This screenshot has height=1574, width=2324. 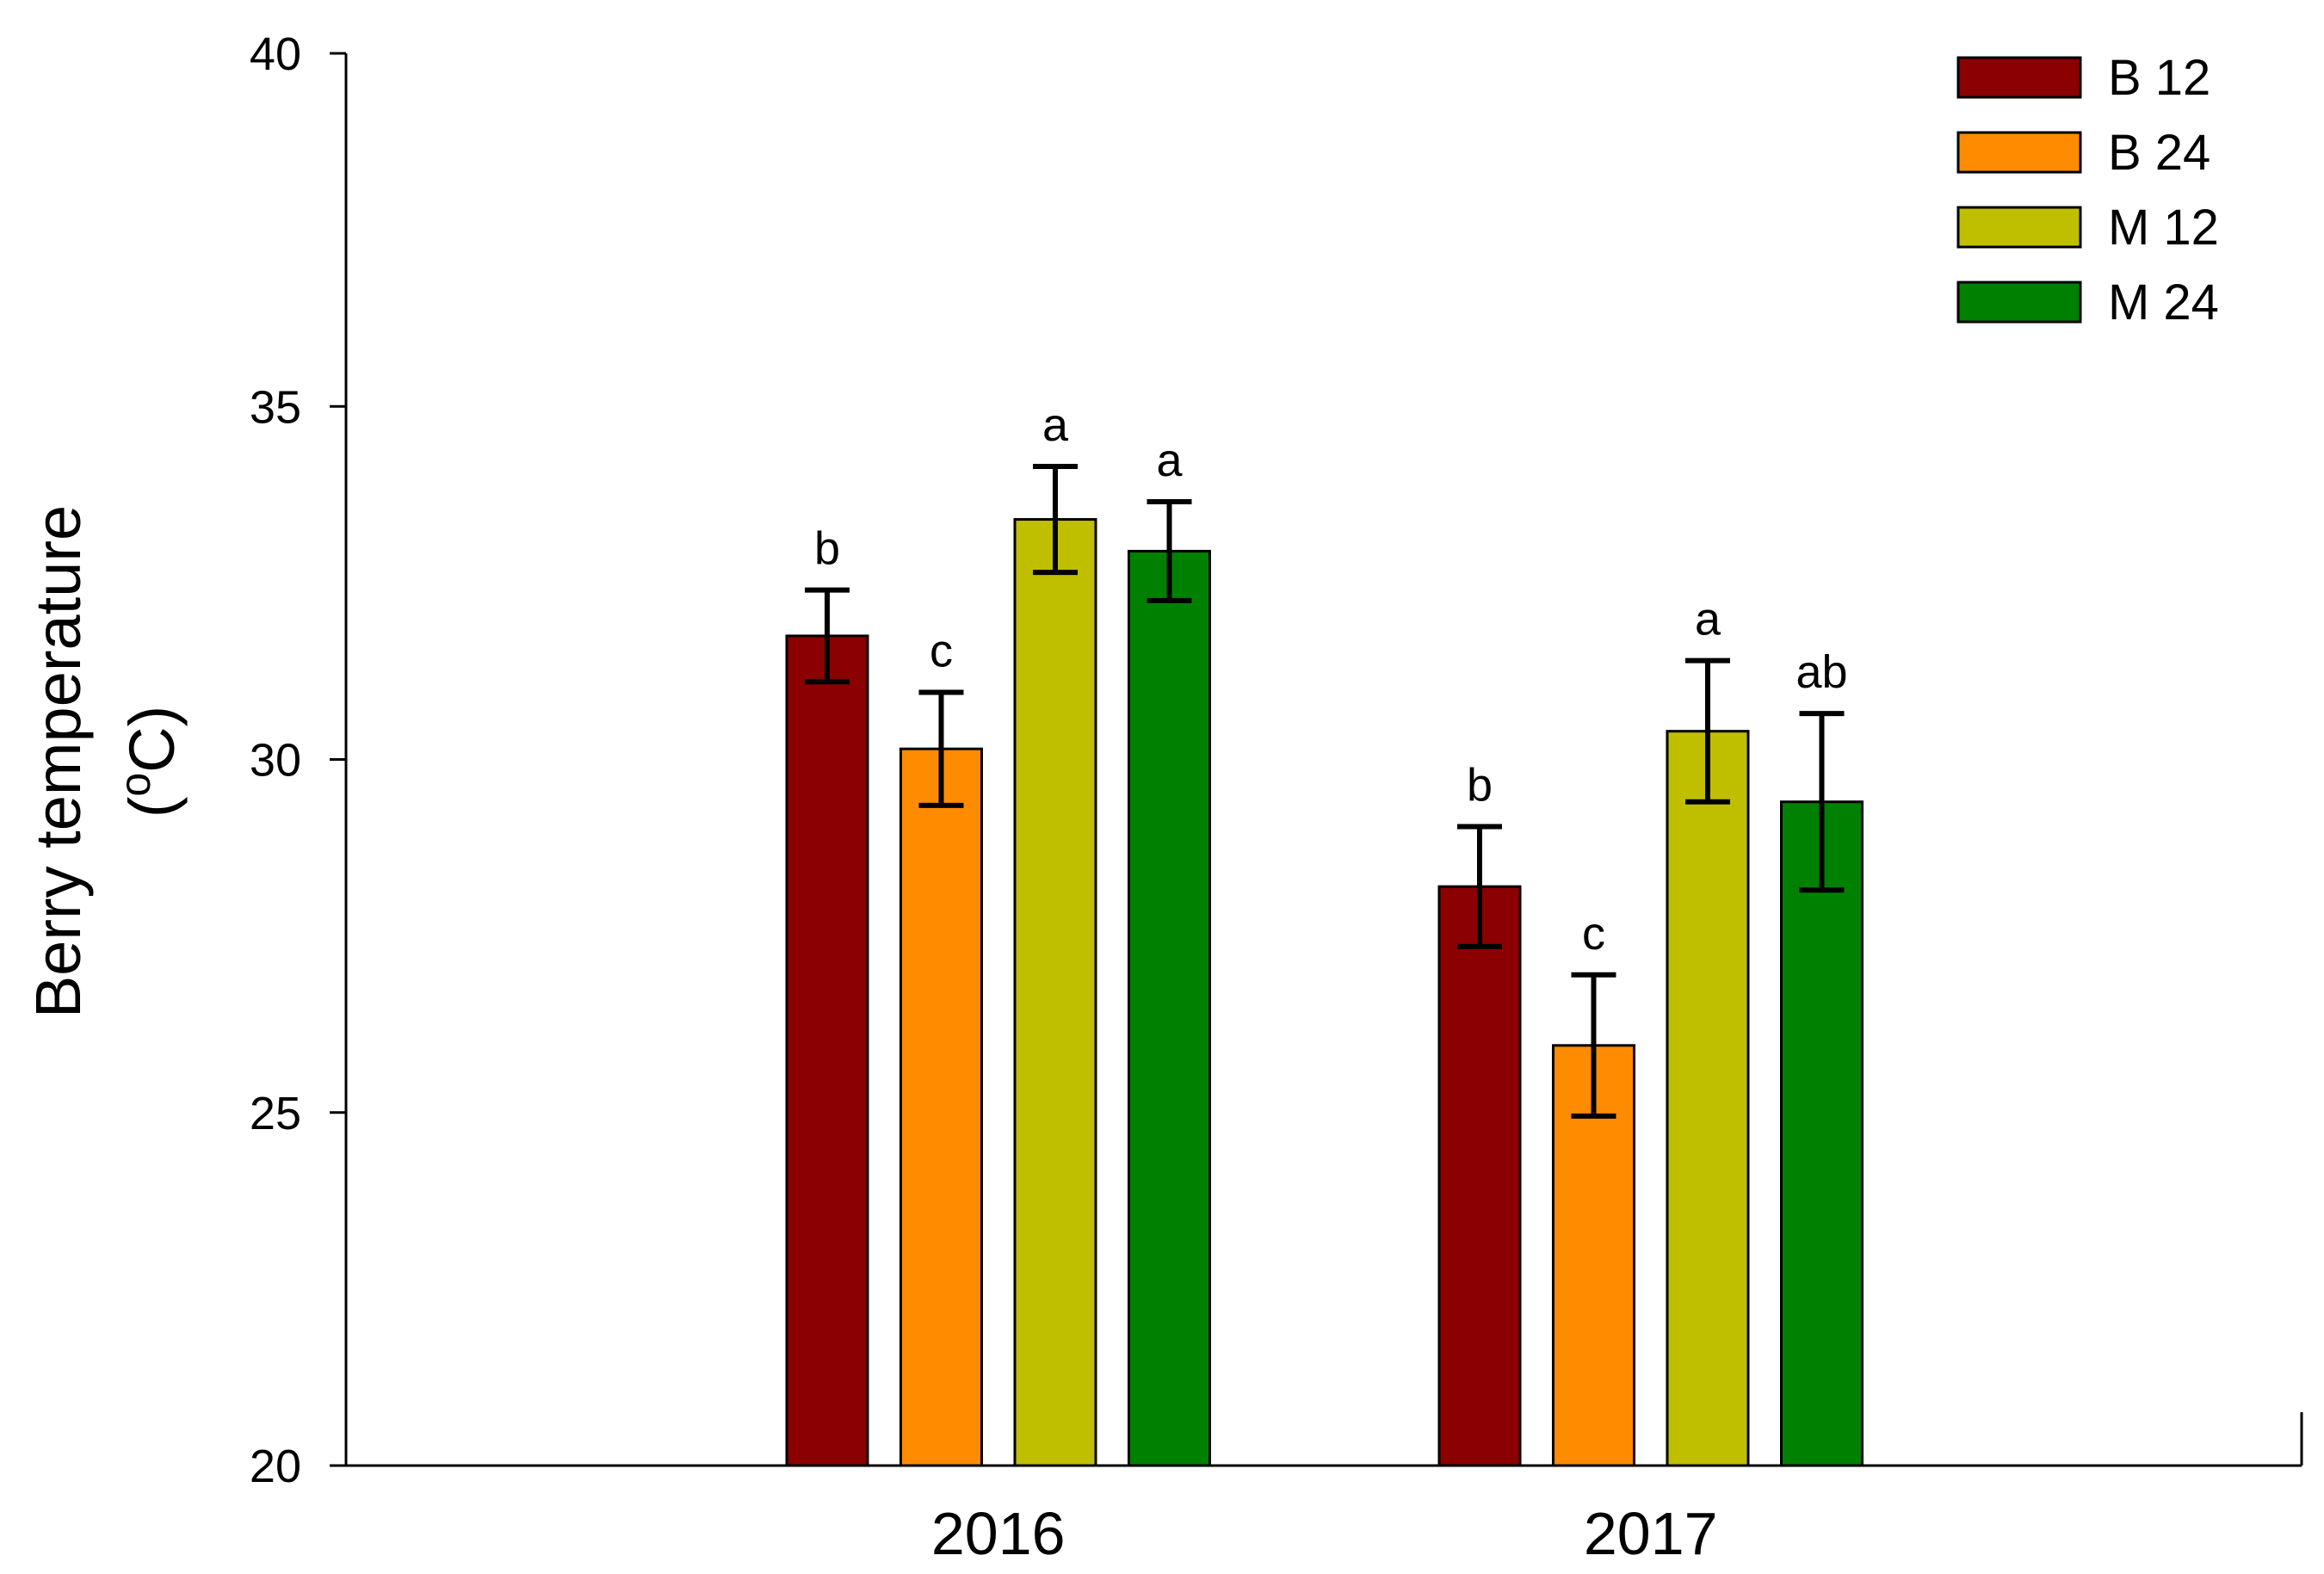 I want to click on bar-2017-b12, so click(x=1479, y=1176).